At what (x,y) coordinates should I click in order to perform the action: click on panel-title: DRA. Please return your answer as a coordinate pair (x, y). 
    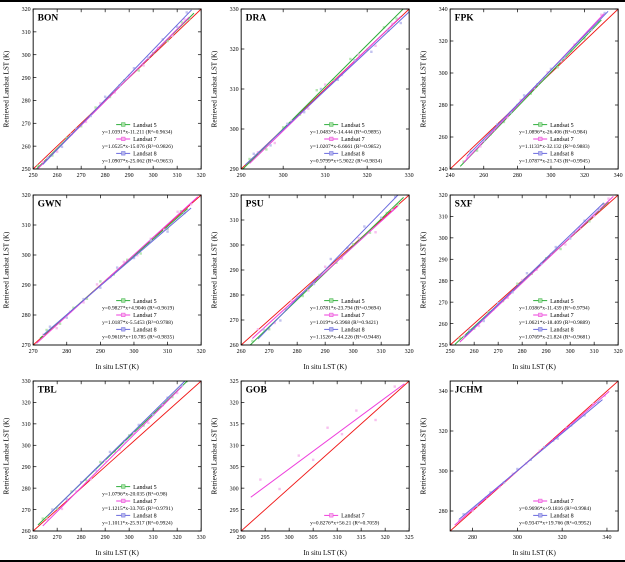
    Looking at the image, I should click on (256, 19).